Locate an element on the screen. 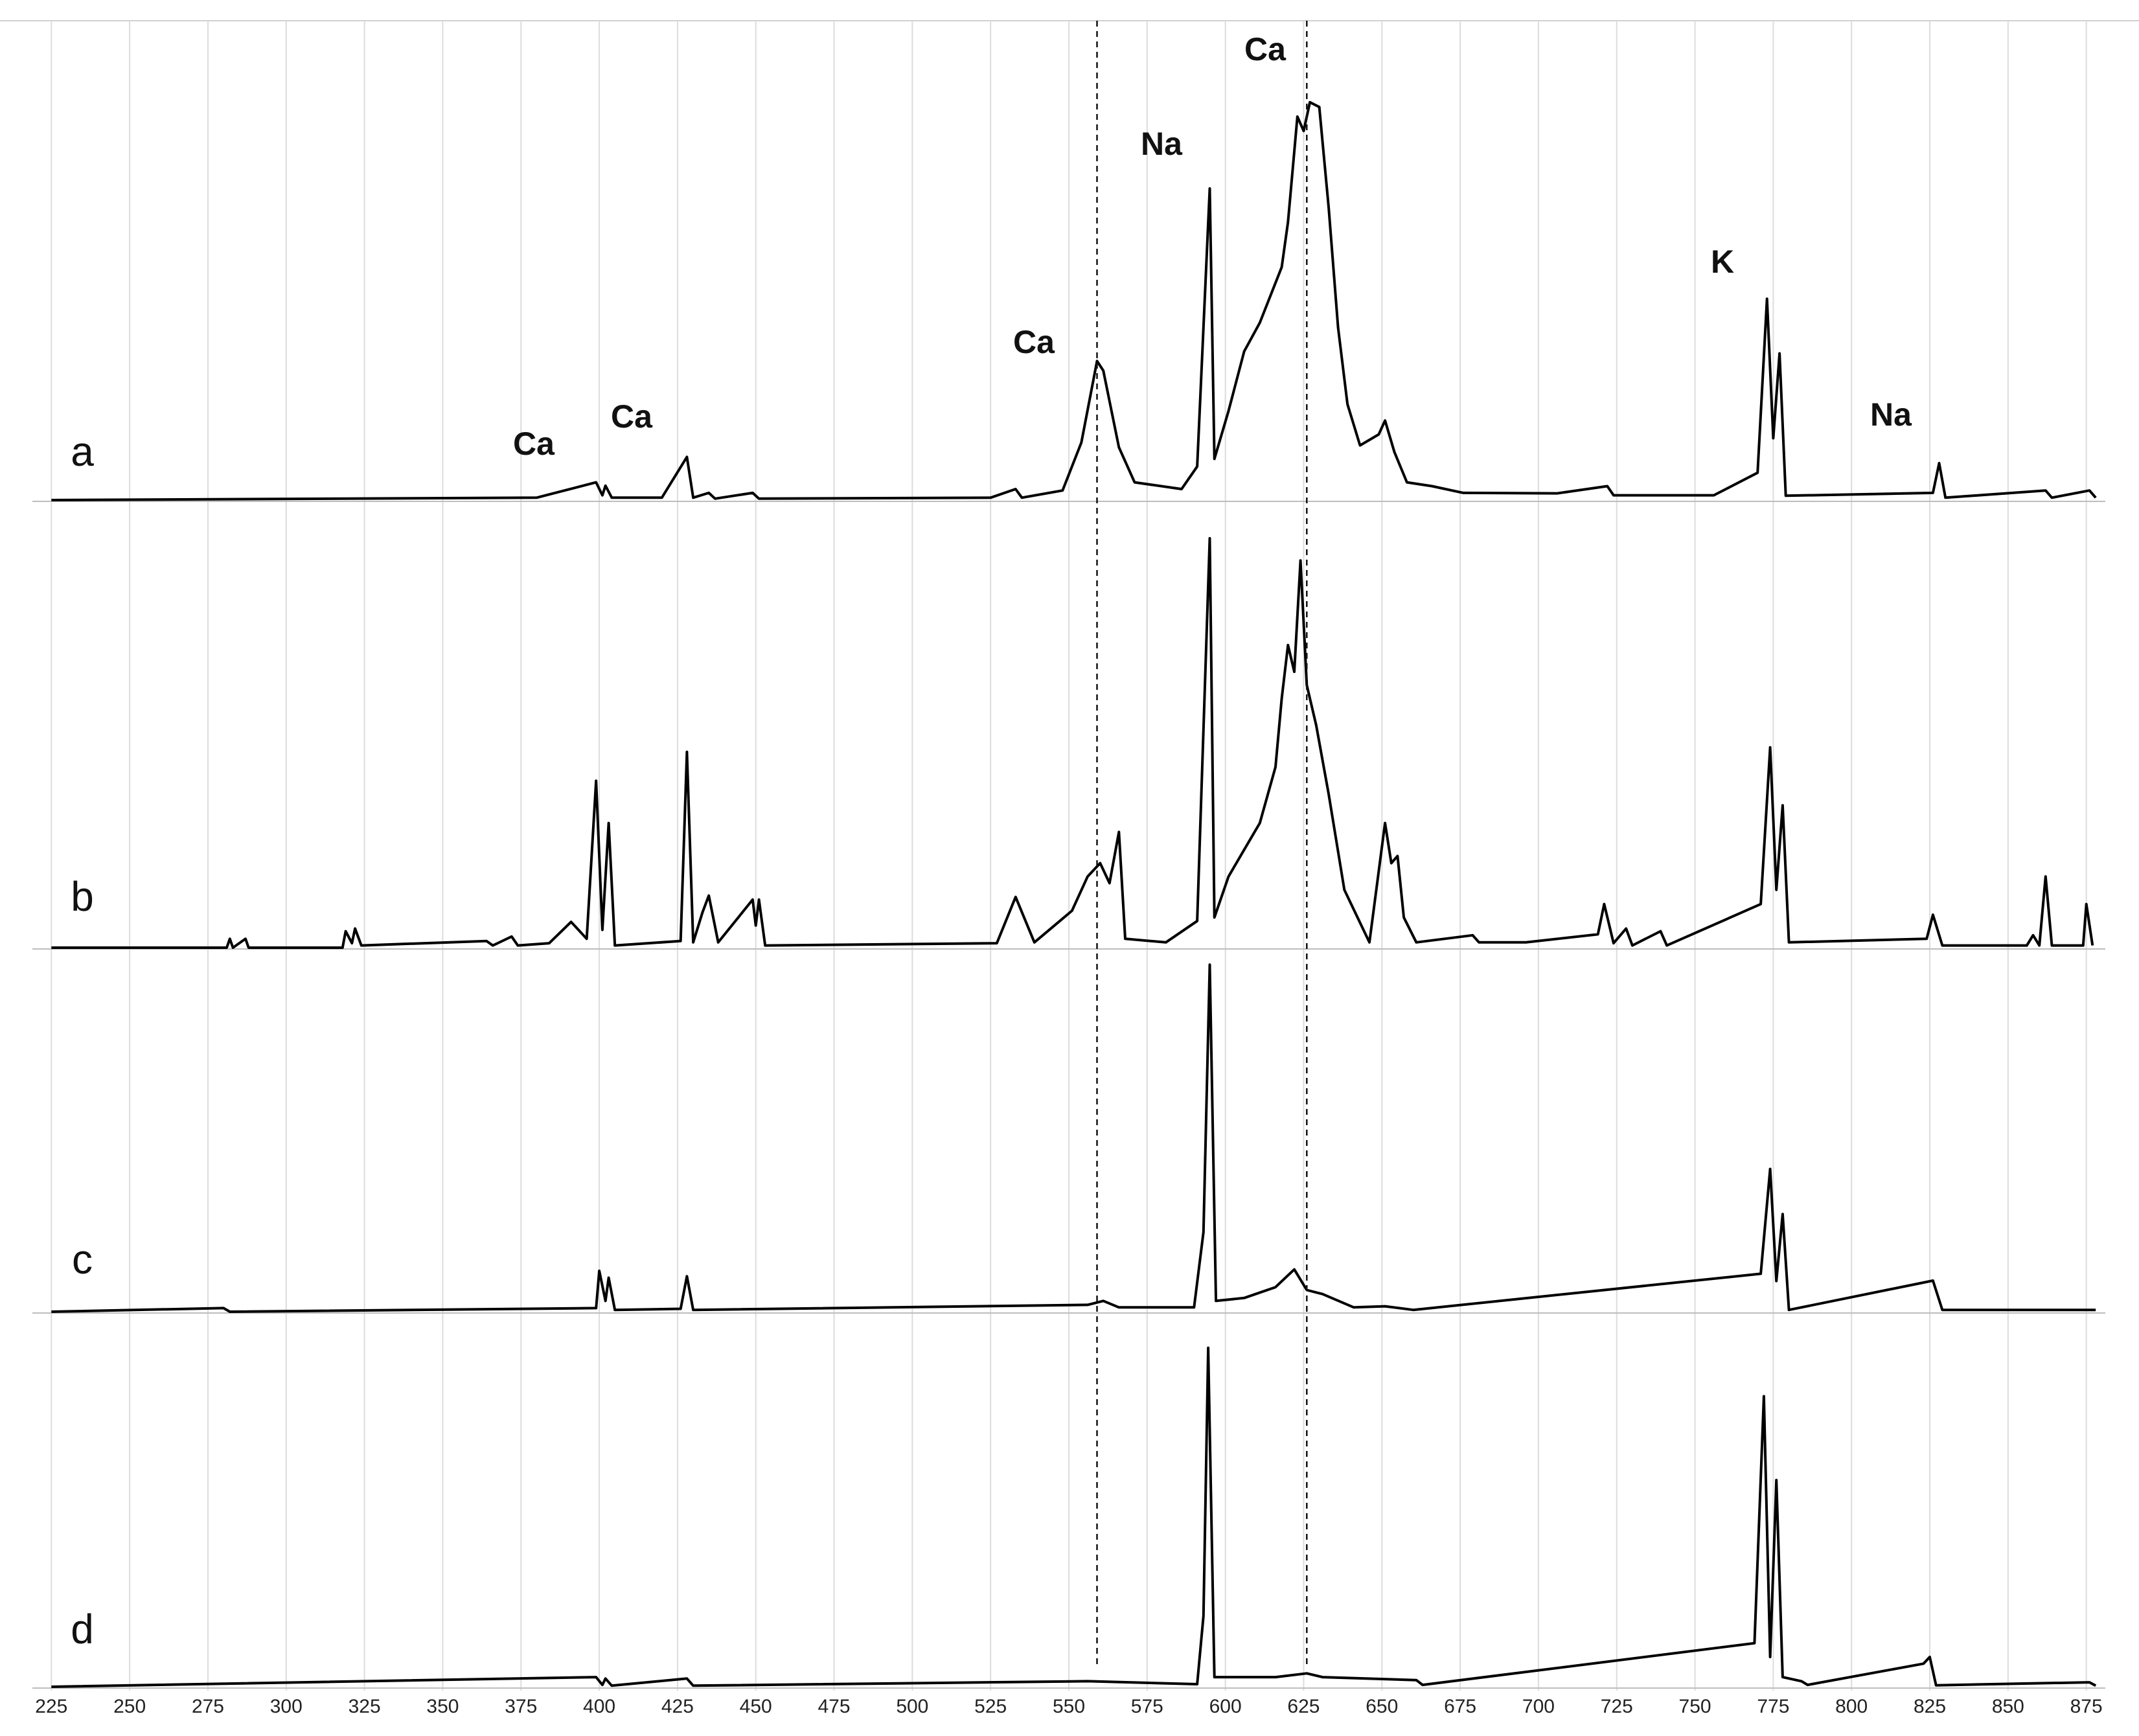  x-tick-label: 525 is located at coordinates (991, 1706).